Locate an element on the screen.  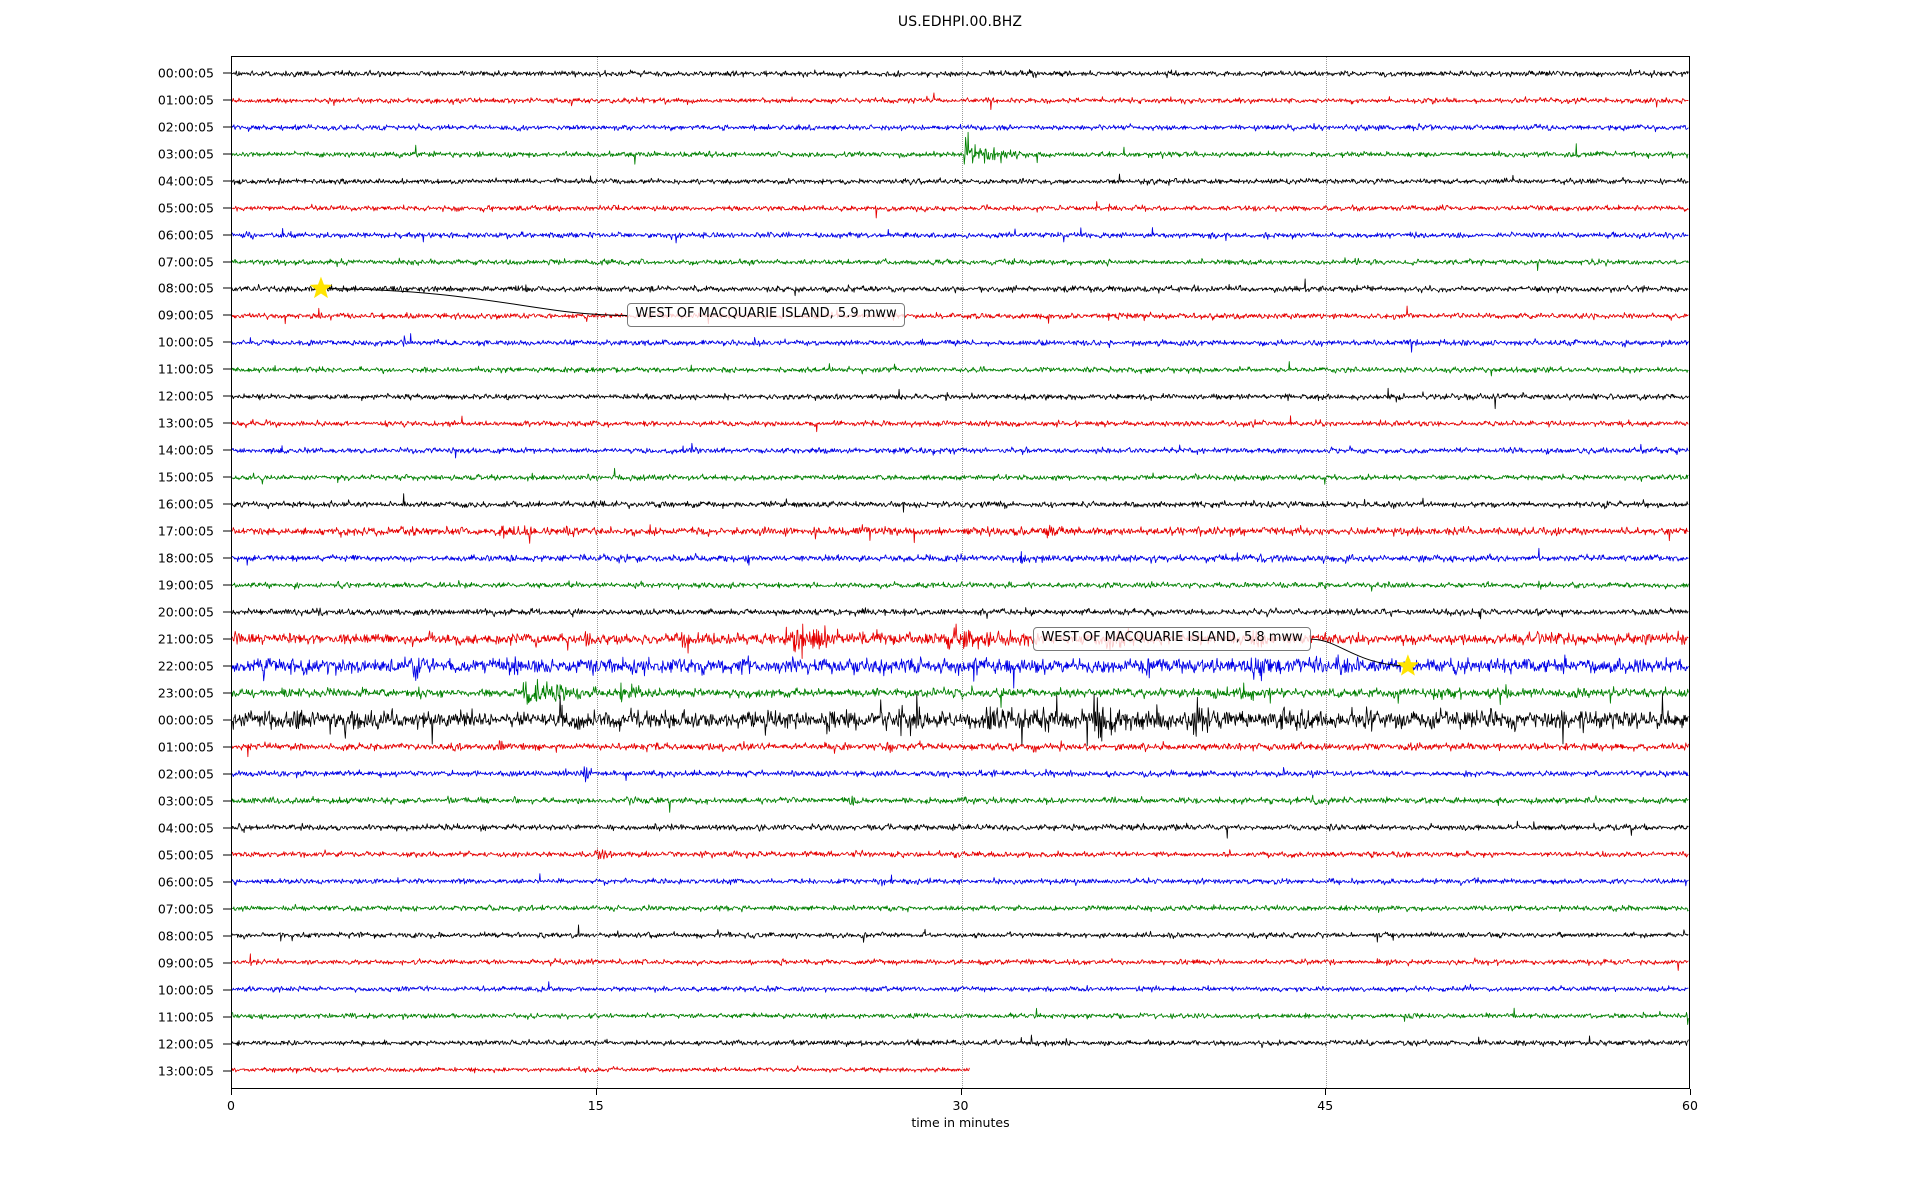
y-axis-tick-label: 10:00:05 is located at coordinates (185, 342).